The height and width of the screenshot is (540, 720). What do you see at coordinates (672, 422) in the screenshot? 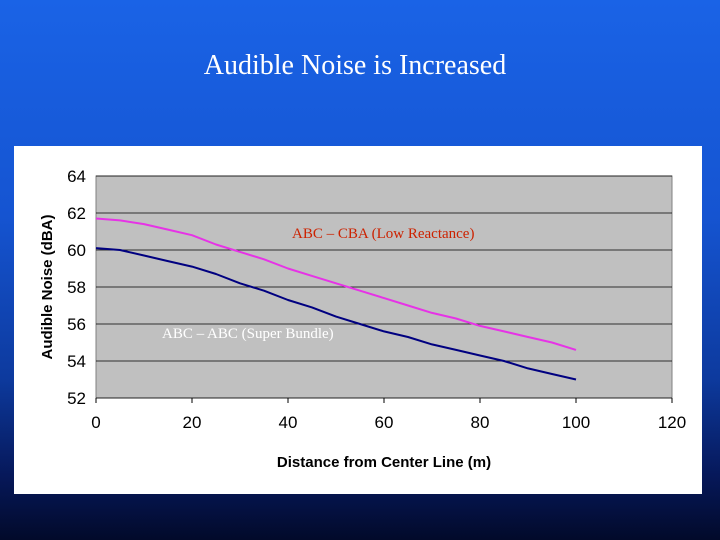
I see `x-tick-label: 120` at bounding box center [672, 422].